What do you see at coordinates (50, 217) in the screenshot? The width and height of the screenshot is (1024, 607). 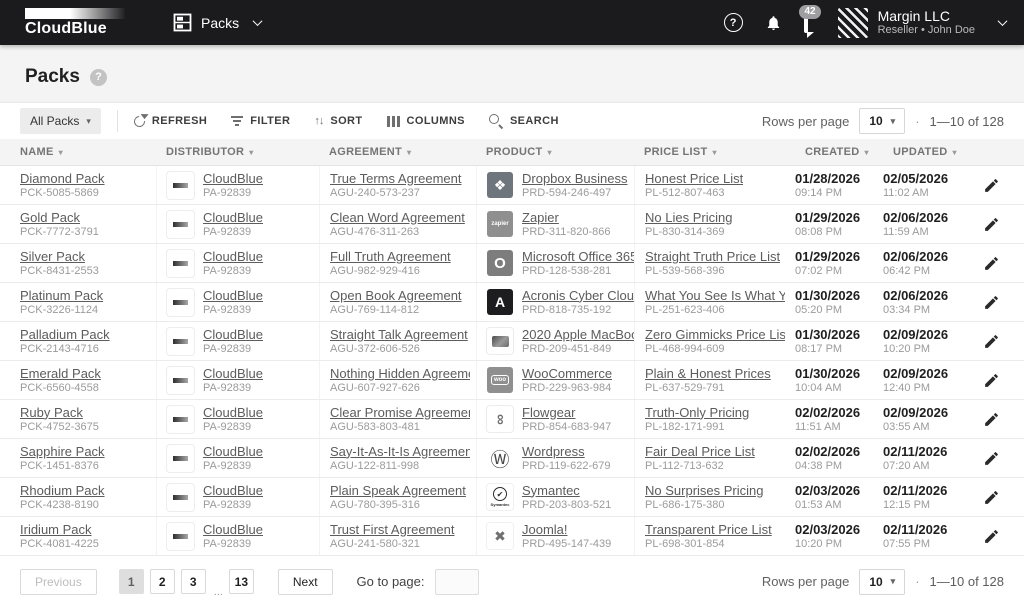 I see `pack-name-link: Gold Pack` at bounding box center [50, 217].